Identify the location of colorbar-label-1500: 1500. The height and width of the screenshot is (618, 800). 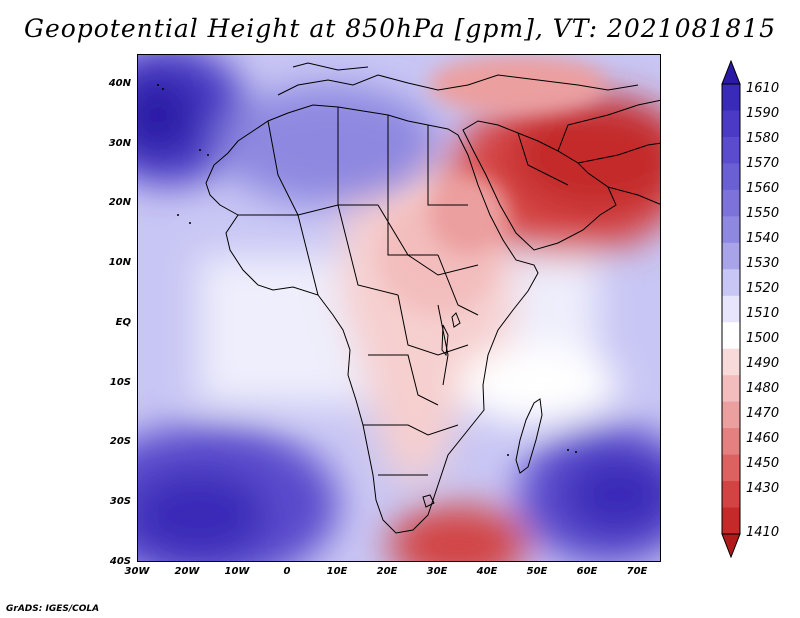
(763, 338).